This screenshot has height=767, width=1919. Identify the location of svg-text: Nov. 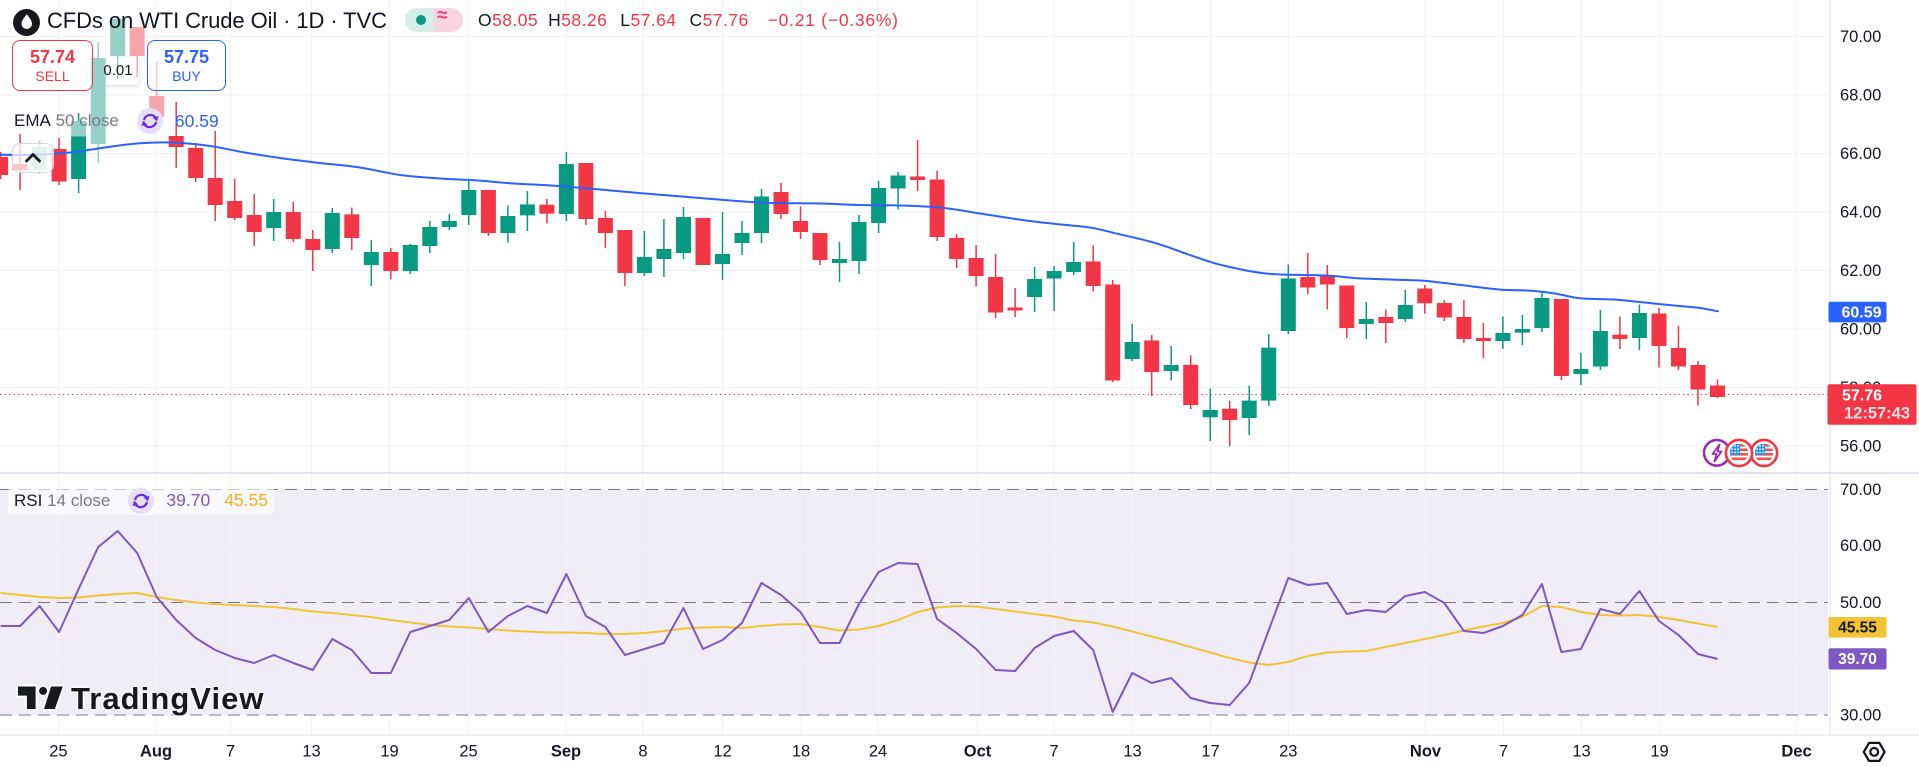
(1426, 752).